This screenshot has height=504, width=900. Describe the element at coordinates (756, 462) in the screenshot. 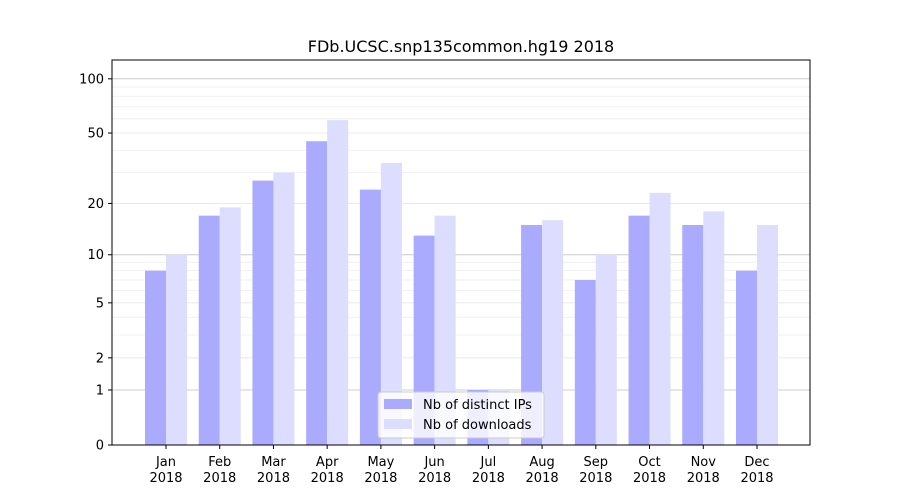

I see `x-tick-label-line: Dec` at that location.